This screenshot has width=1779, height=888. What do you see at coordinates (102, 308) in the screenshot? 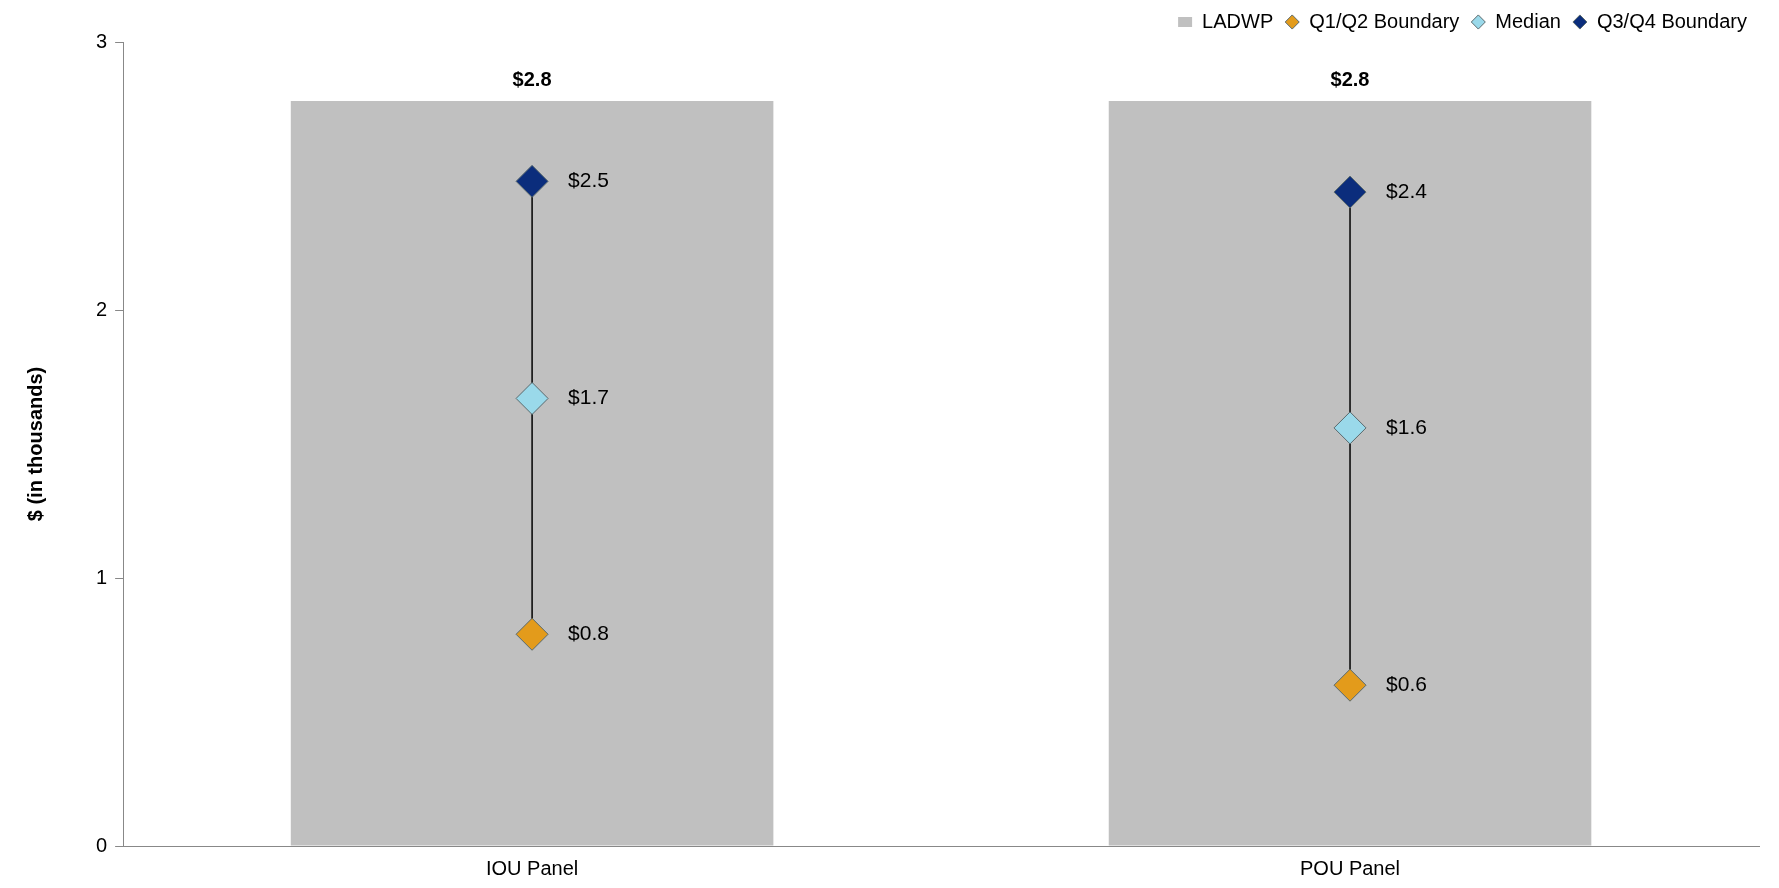
I see `y-tick-label: 2` at bounding box center [102, 308].